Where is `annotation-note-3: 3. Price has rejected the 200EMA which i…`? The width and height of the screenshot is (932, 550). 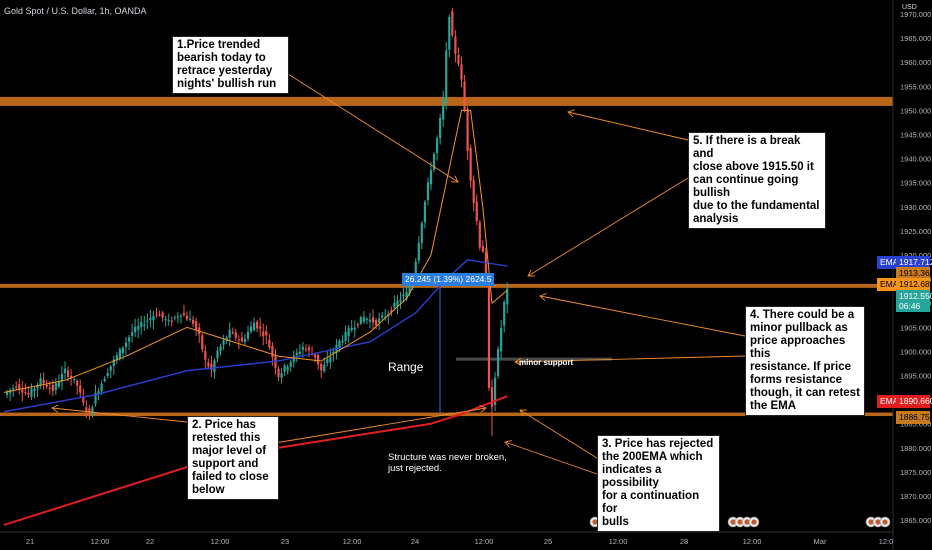 annotation-note-3: 3. Price has rejected the 200EMA which i… is located at coordinates (658, 483).